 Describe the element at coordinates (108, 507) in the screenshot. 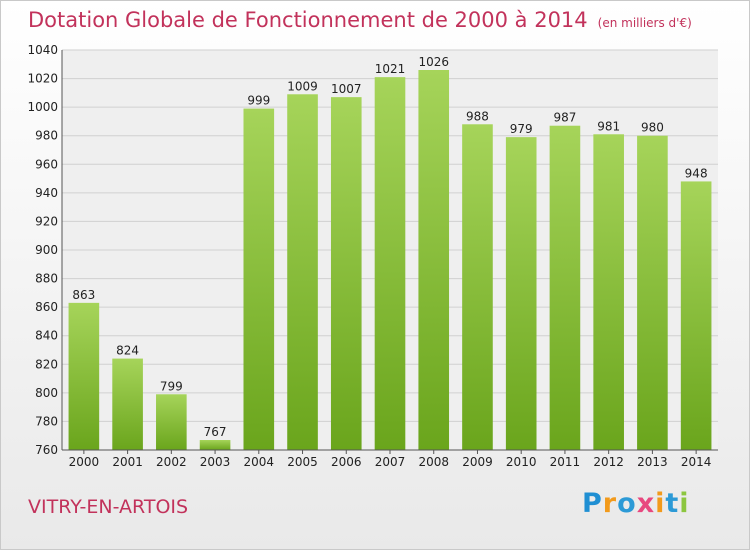

I see `place-name: VITRY-EN-ARTOIS` at that location.